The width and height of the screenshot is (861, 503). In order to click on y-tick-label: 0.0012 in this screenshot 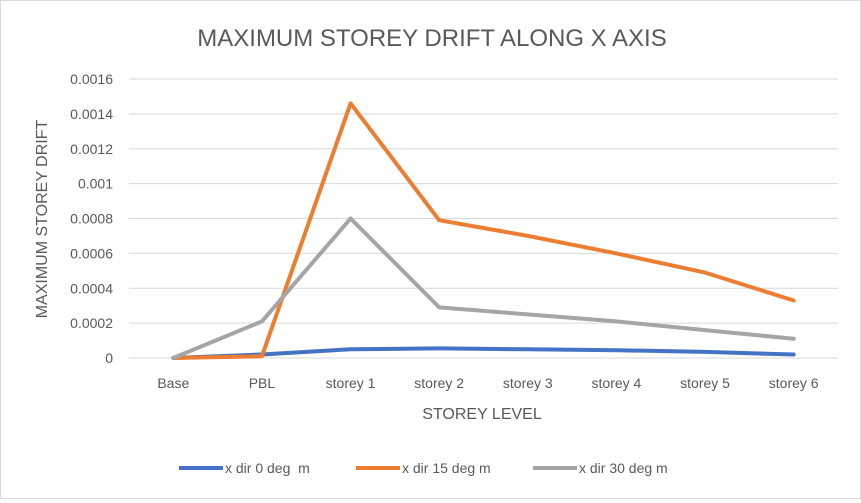, I will do `click(91, 149)`.